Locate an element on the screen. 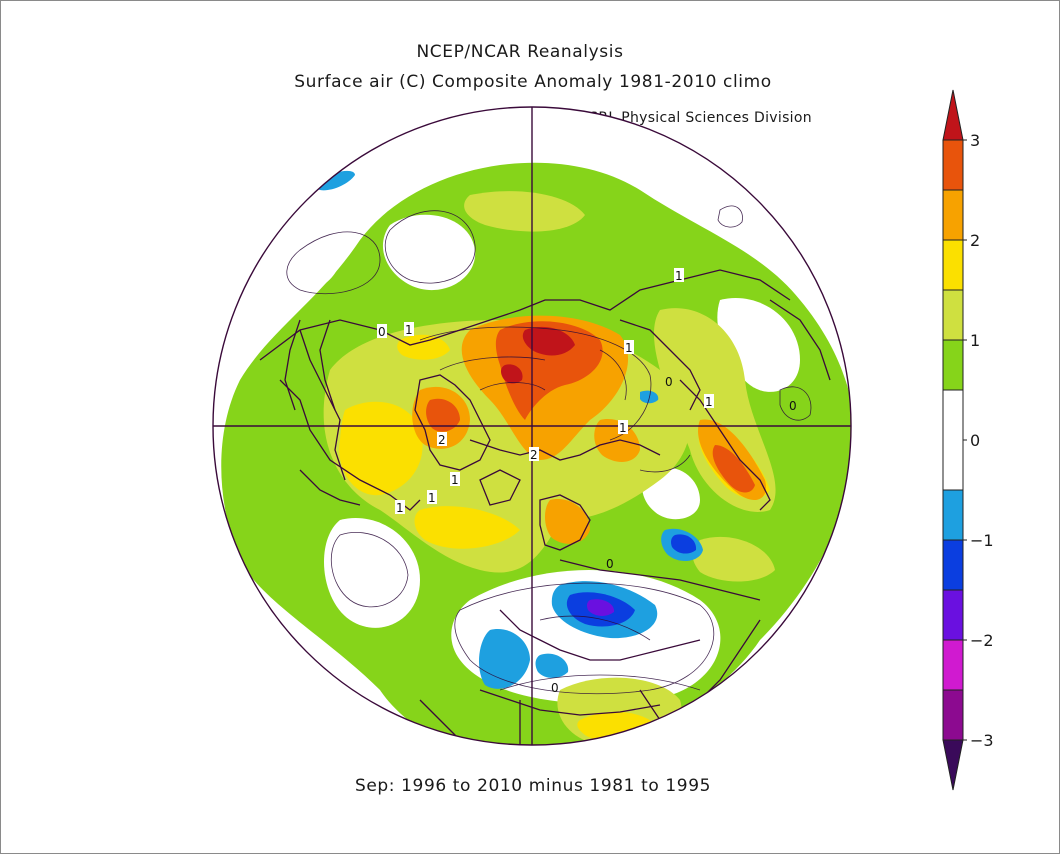 The width and height of the screenshot is (1060, 854). colorbar-bands is located at coordinates (953, 440).